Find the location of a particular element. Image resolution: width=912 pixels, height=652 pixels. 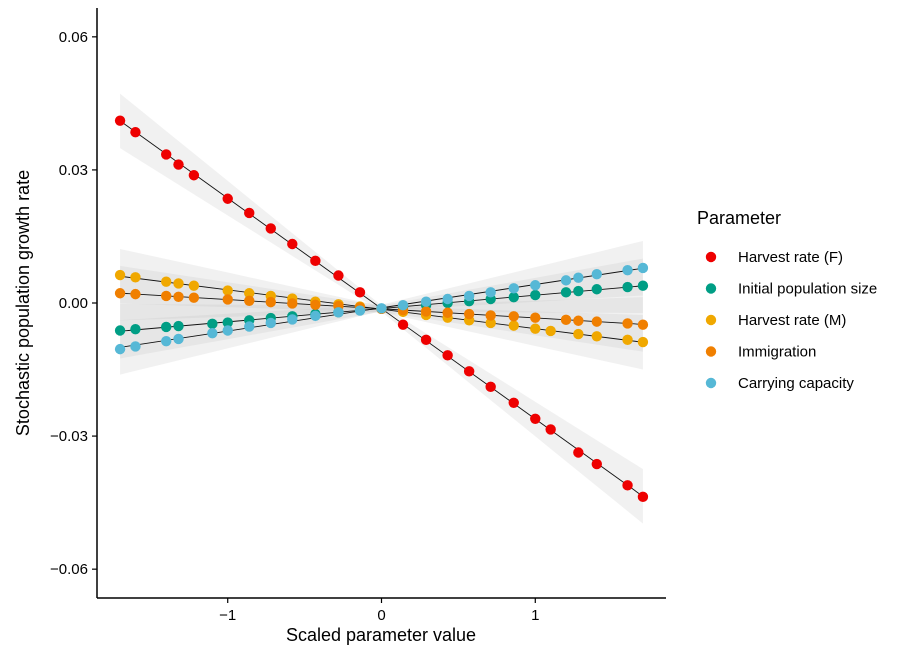

y-tick-label: −0.03 is located at coordinates (69, 436).